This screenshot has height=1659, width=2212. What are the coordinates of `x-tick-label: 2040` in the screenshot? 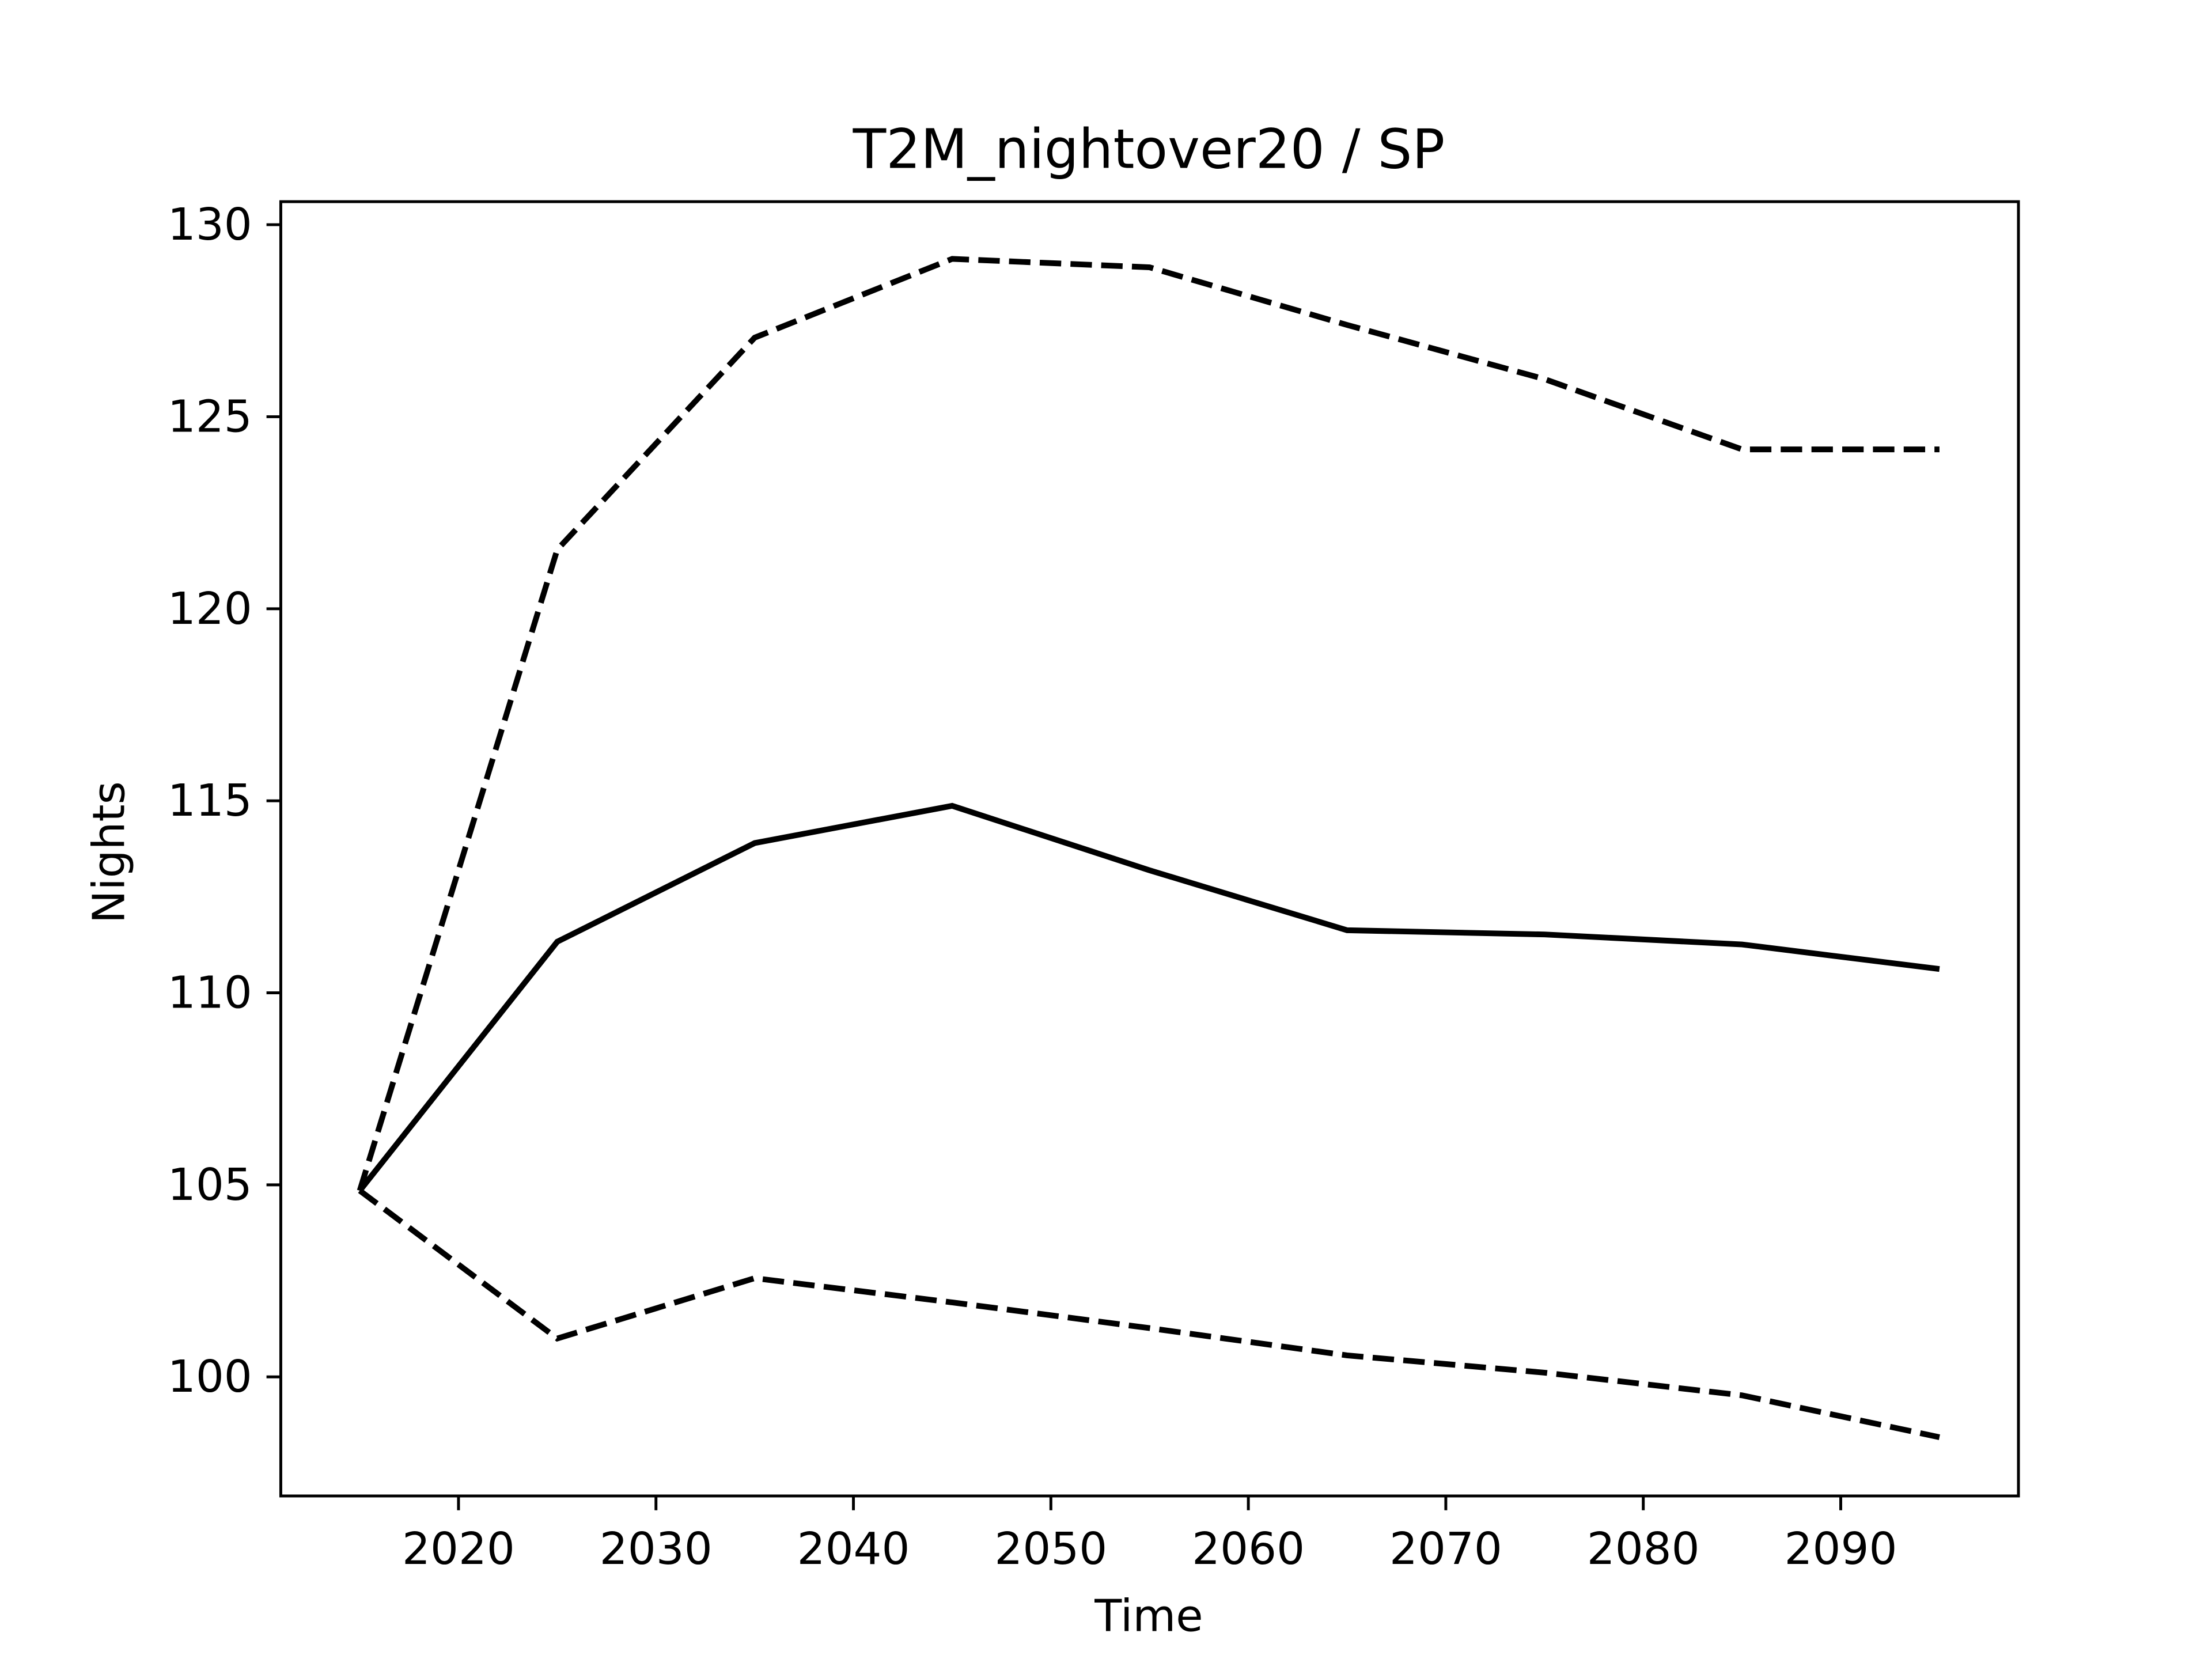 It's located at (853, 1549).